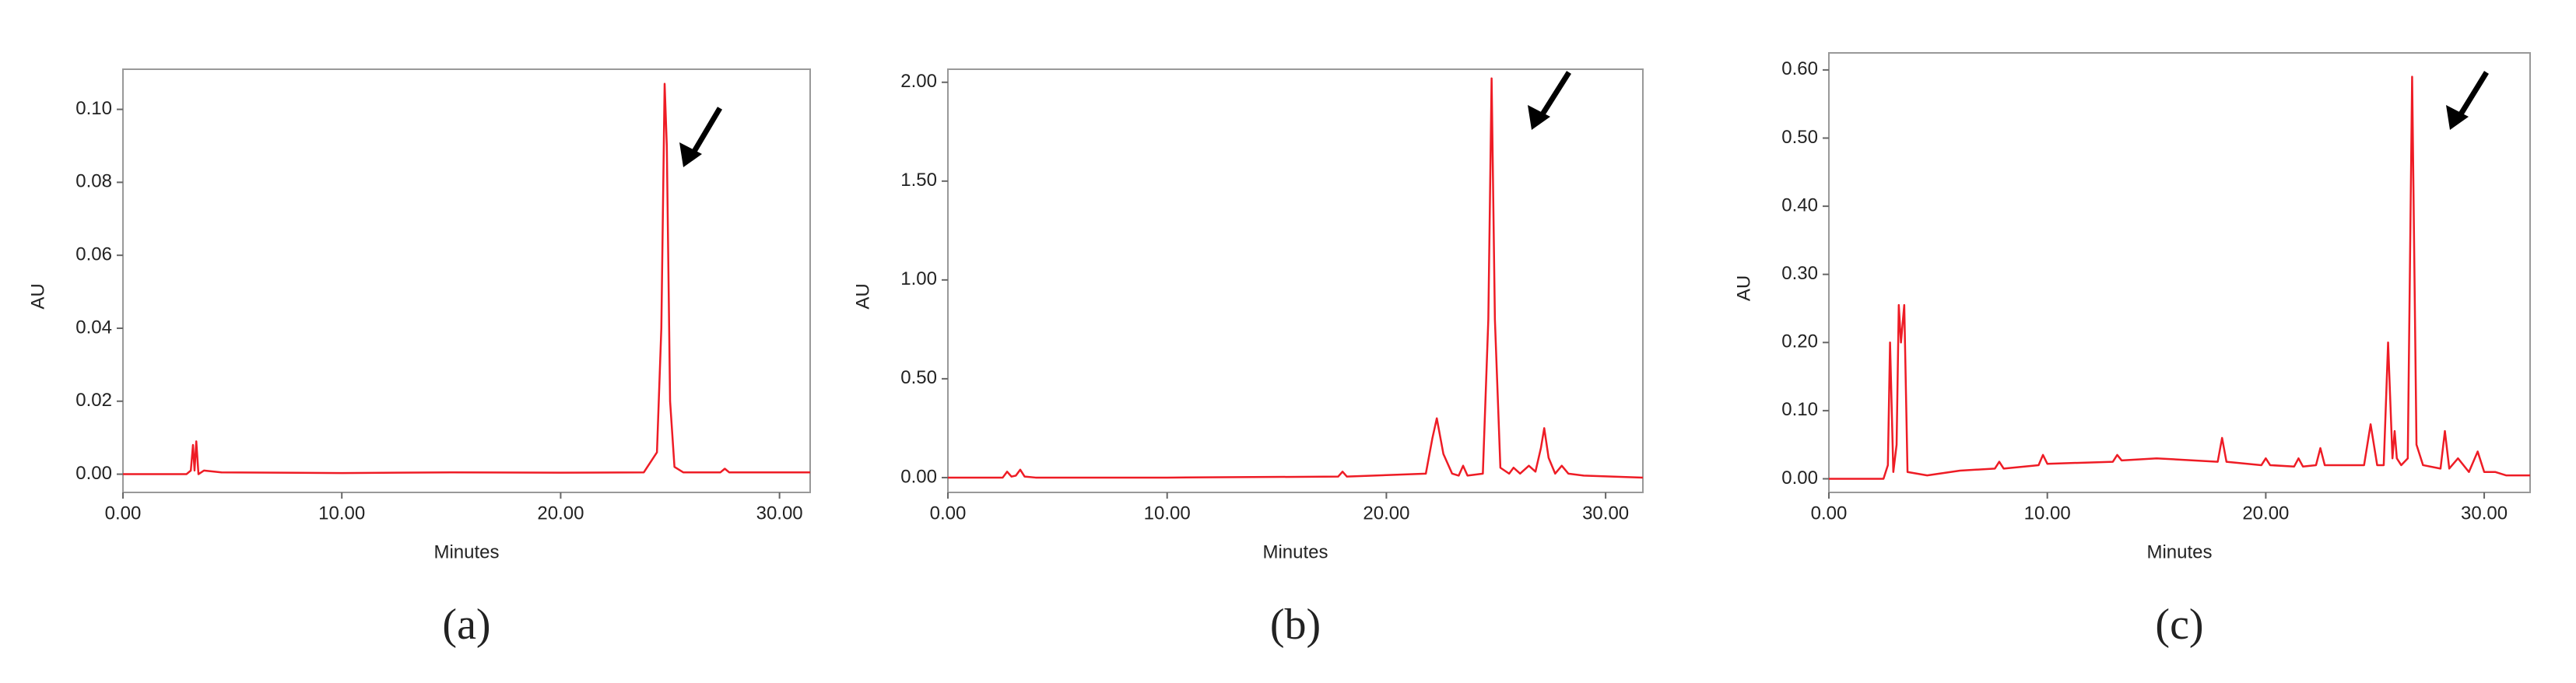 This screenshot has height=683, width=2576. Describe the element at coordinates (1800, 205) in the screenshot. I see `y-tick-label: 0.40` at that location.